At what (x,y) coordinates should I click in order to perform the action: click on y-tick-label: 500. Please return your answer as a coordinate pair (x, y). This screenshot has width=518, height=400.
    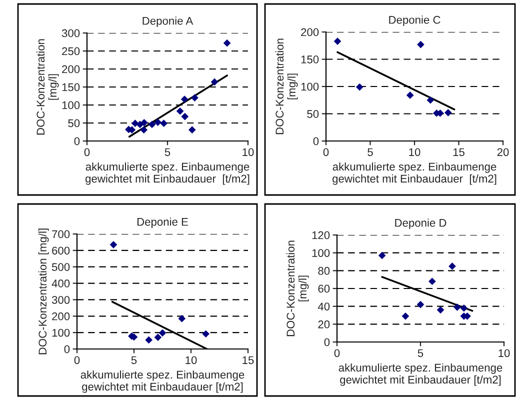
    Looking at the image, I should click on (61, 267).